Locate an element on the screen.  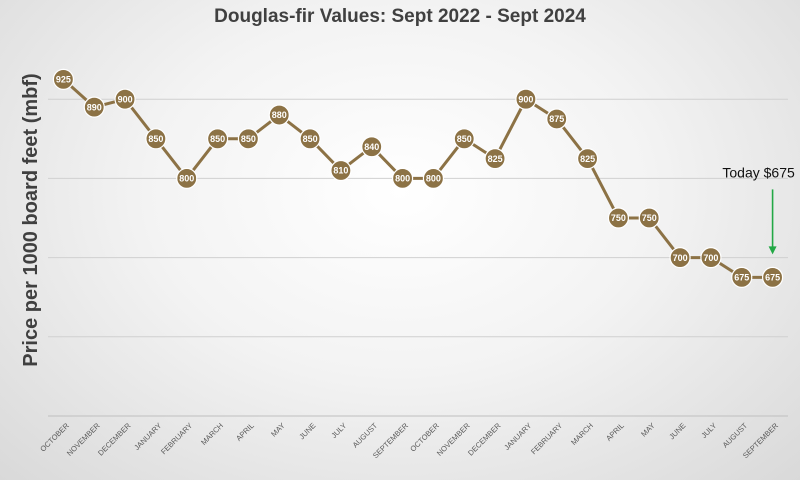
data-label: 880 is located at coordinates (279, 115).